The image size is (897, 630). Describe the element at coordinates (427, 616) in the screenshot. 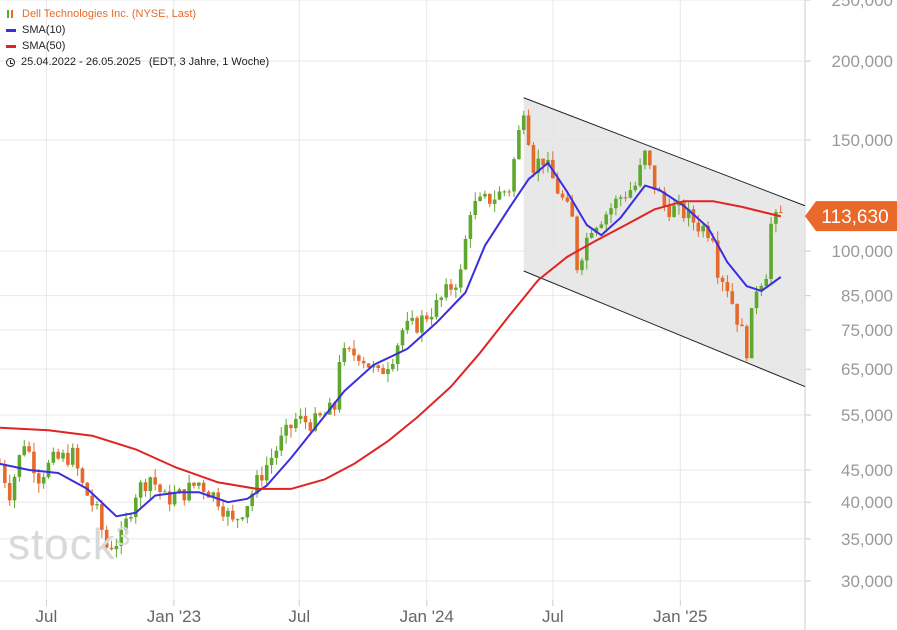

I see `x-tick-label: Jan '24` at that location.